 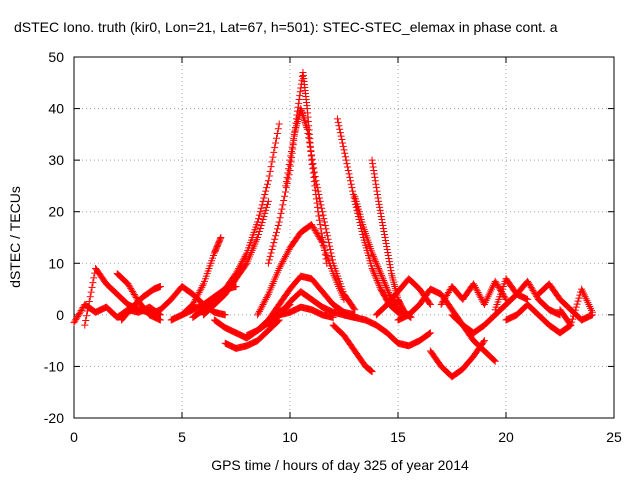 I want to click on y-tick-label: -20, so click(x=54, y=418).